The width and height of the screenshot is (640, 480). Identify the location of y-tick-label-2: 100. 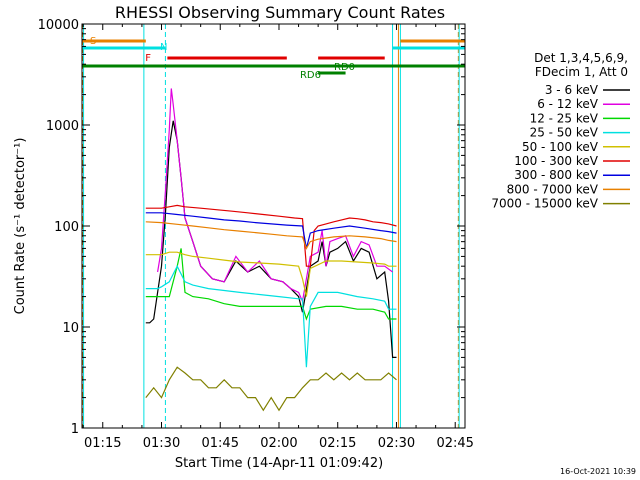
(66, 227).